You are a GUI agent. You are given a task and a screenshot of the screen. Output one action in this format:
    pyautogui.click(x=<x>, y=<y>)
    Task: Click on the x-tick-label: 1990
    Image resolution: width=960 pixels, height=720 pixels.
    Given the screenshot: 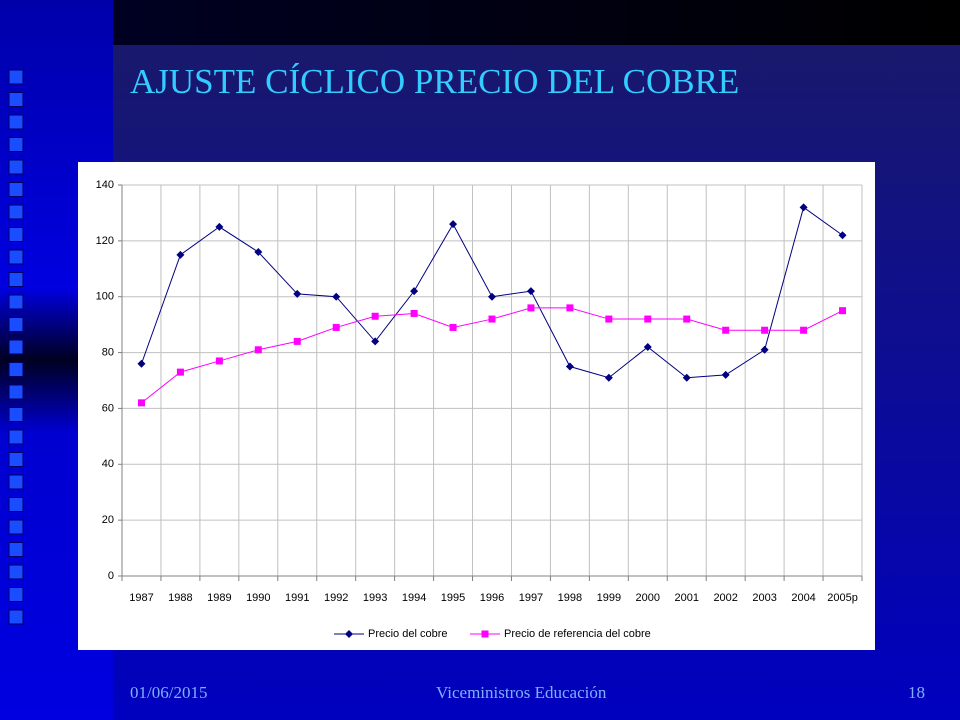 What is the action you would take?
    pyautogui.click(x=258, y=598)
    